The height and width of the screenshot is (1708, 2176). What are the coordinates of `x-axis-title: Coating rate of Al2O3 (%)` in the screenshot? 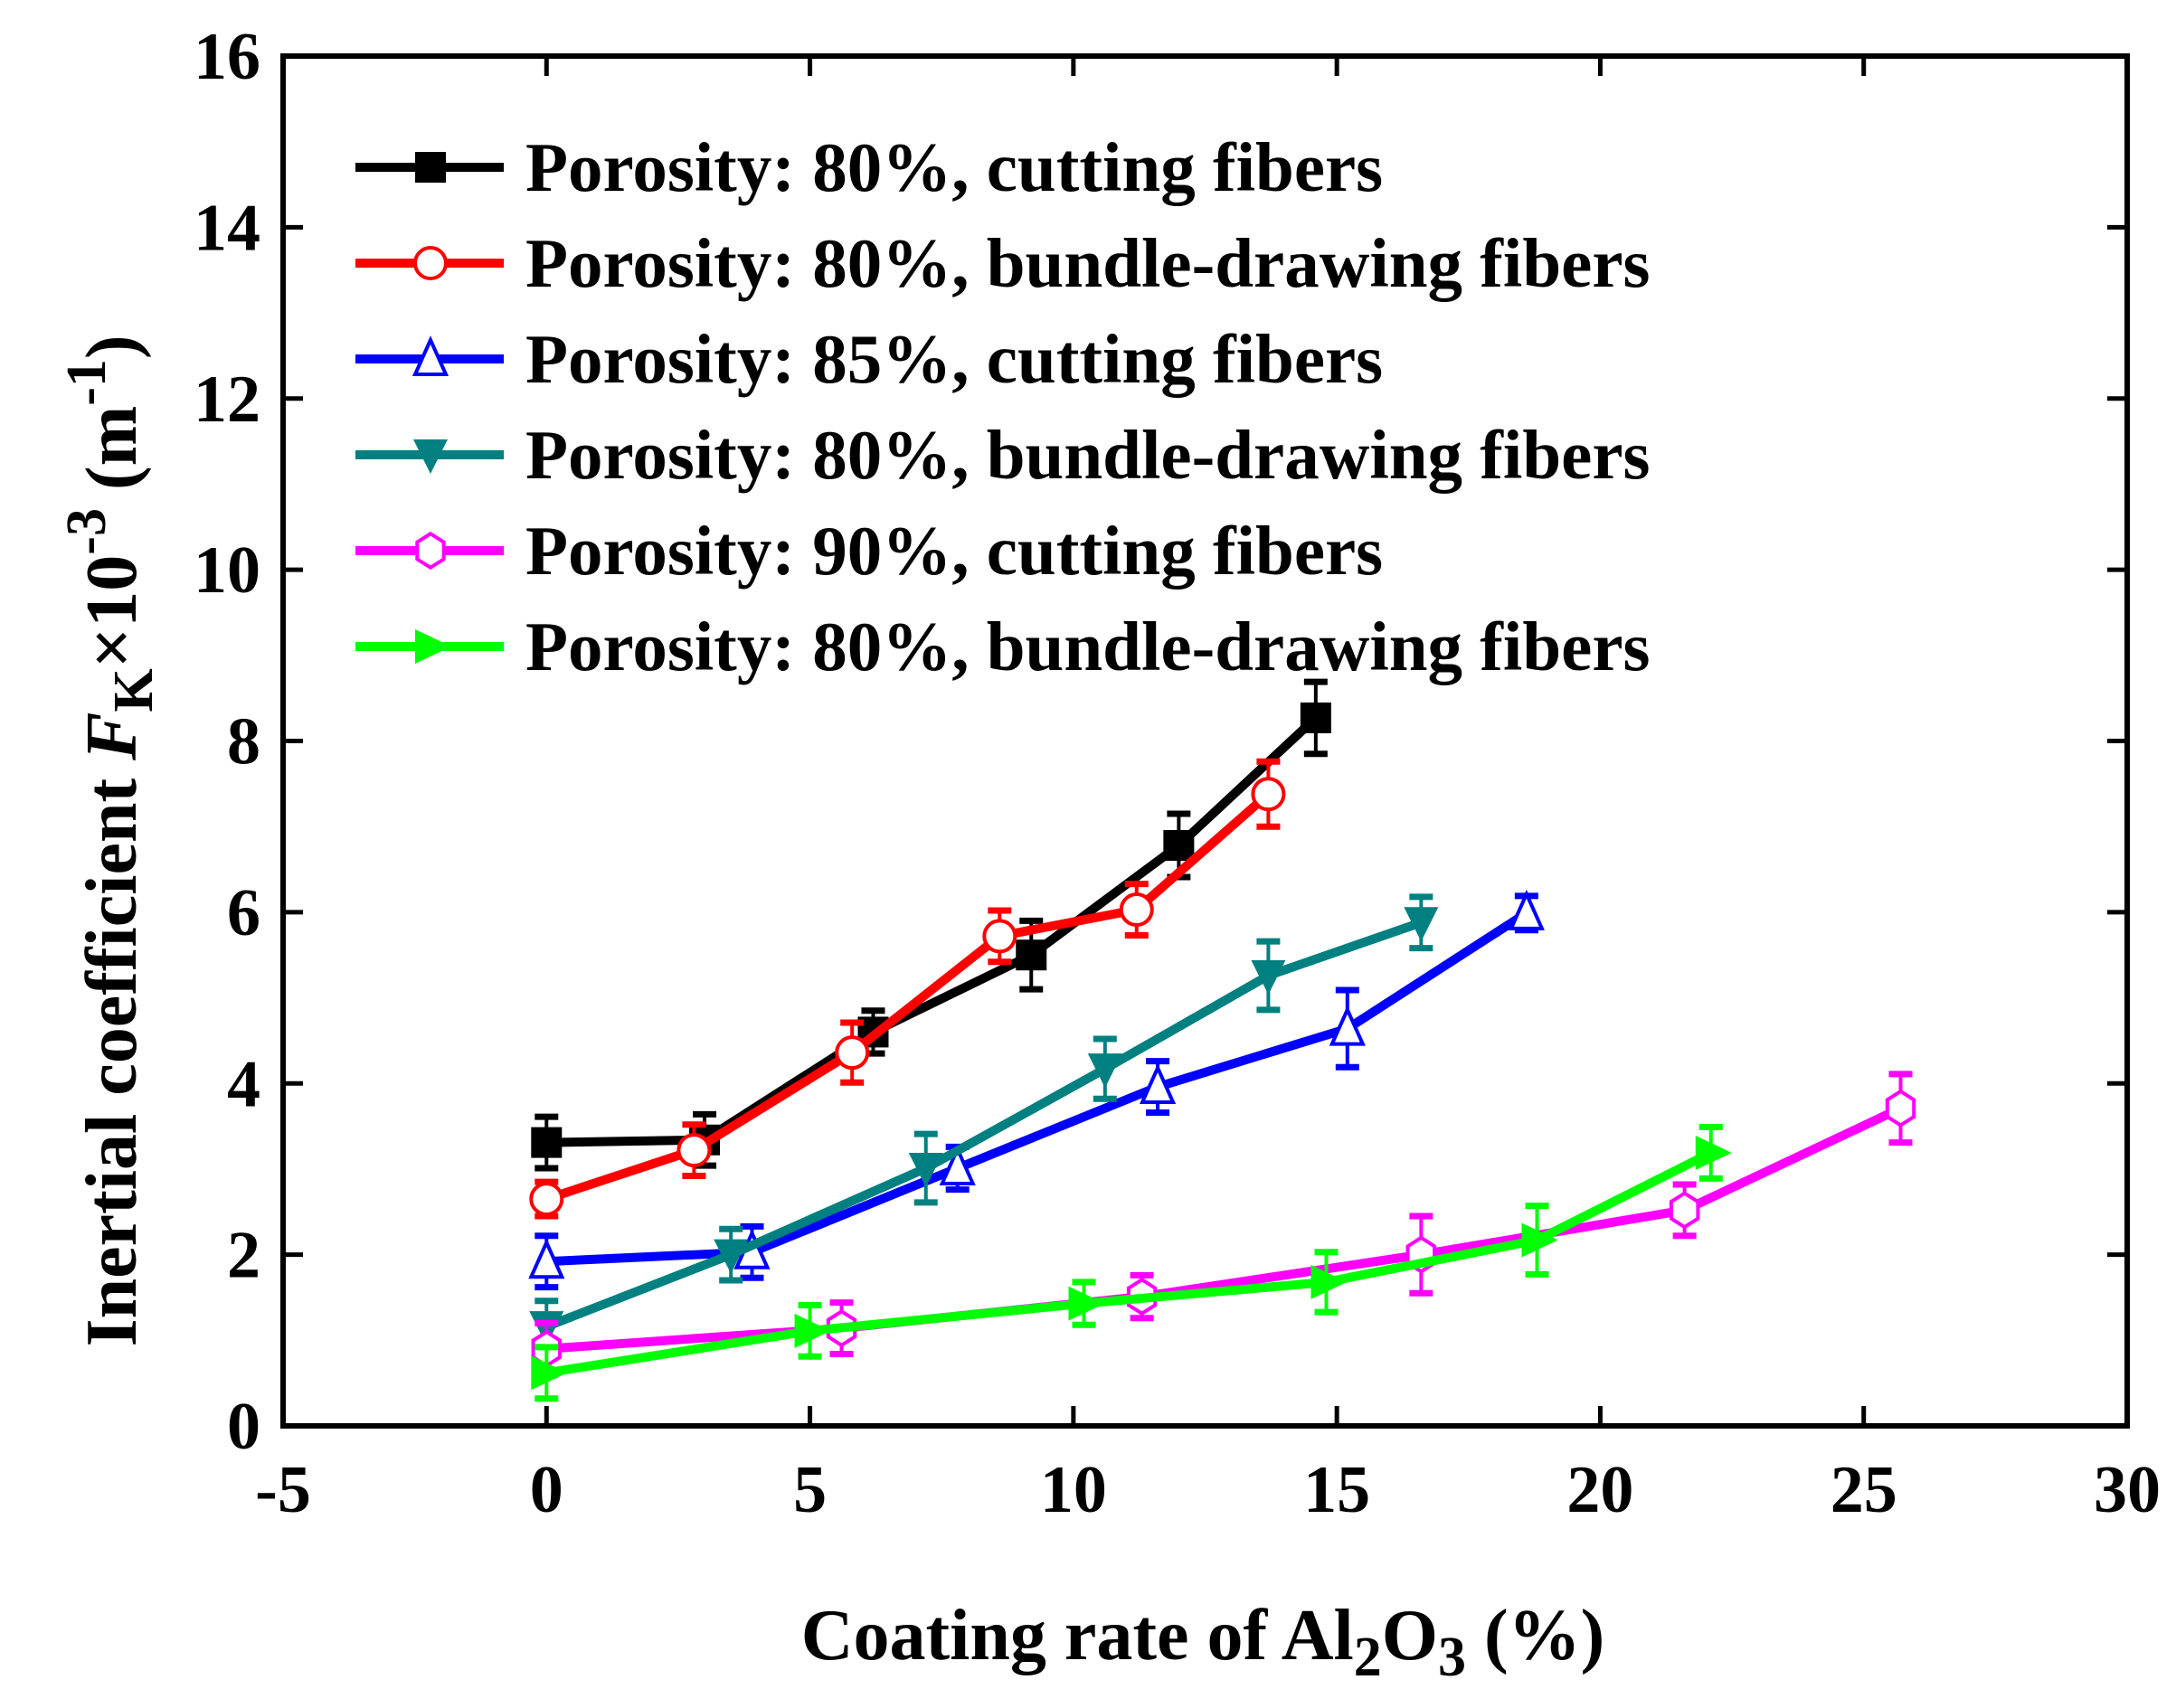 It's located at (1203, 1642).